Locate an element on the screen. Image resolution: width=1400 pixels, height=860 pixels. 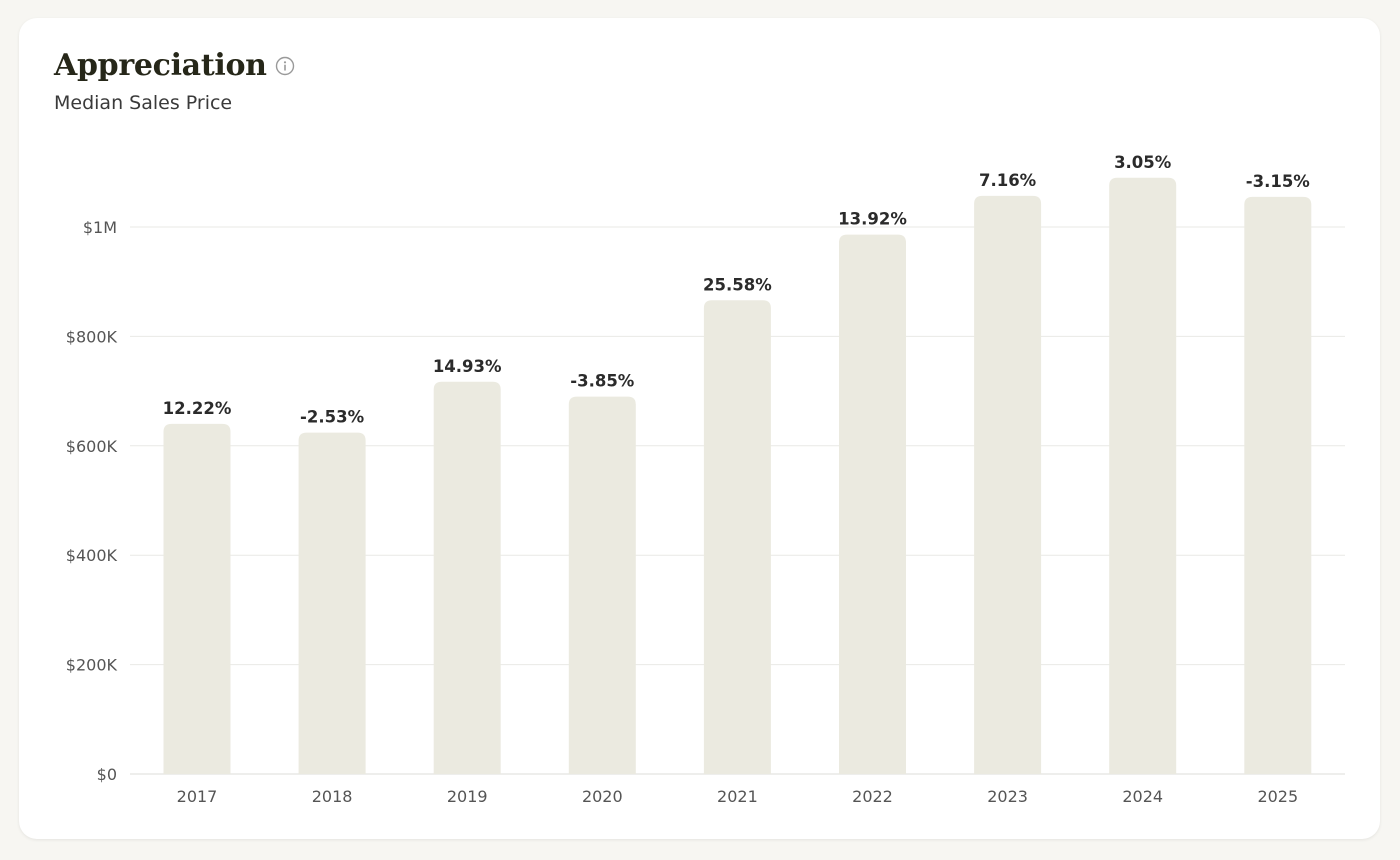
chart-subtitle: Median Sales Price is located at coordinates (143, 103).